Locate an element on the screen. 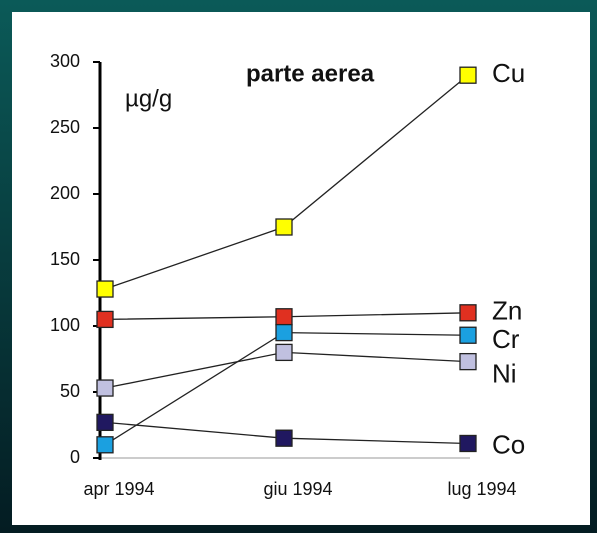 The width and height of the screenshot is (597, 538). series-label: Cr is located at coordinates (506, 339).